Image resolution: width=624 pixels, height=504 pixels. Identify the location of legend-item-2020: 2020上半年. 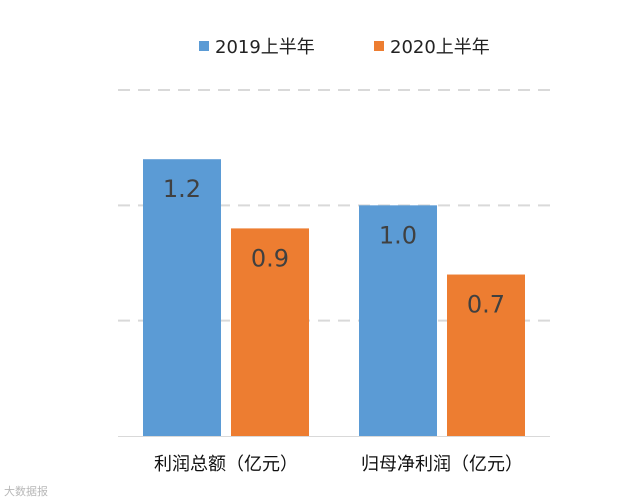
(432, 46).